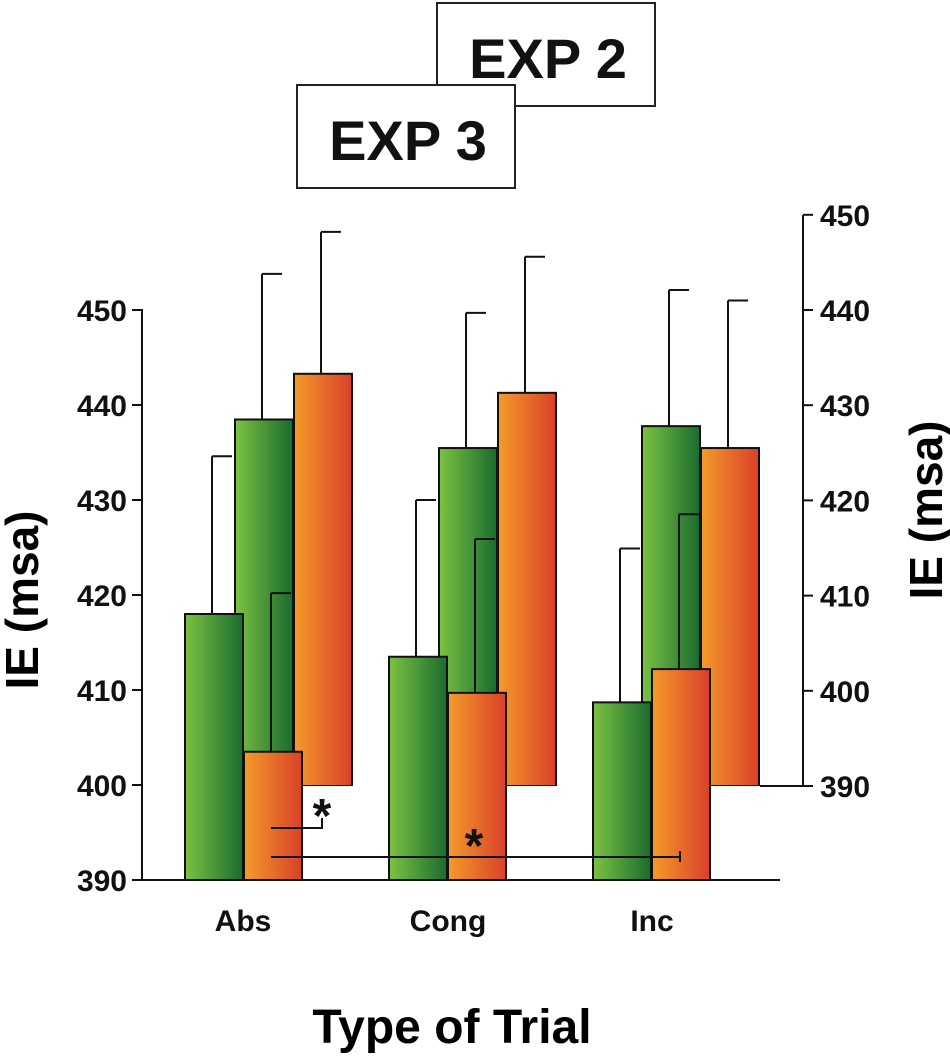 This screenshot has height=1061, width=950. Describe the element at coordinates (553, 821) in the screenshot. I see `panel-occluder` at that location.